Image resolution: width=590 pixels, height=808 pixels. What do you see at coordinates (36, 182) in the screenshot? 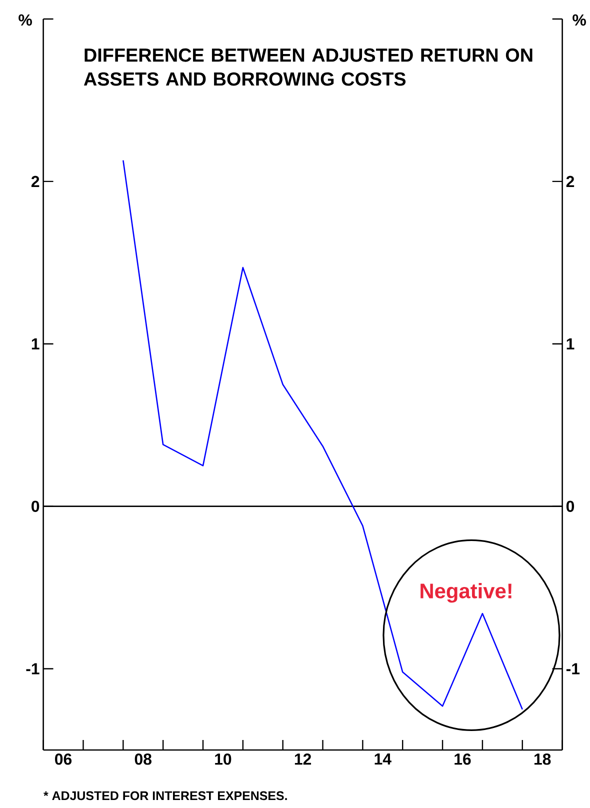
I see `y-tick-label: 2` at bounding box center [36, 182].